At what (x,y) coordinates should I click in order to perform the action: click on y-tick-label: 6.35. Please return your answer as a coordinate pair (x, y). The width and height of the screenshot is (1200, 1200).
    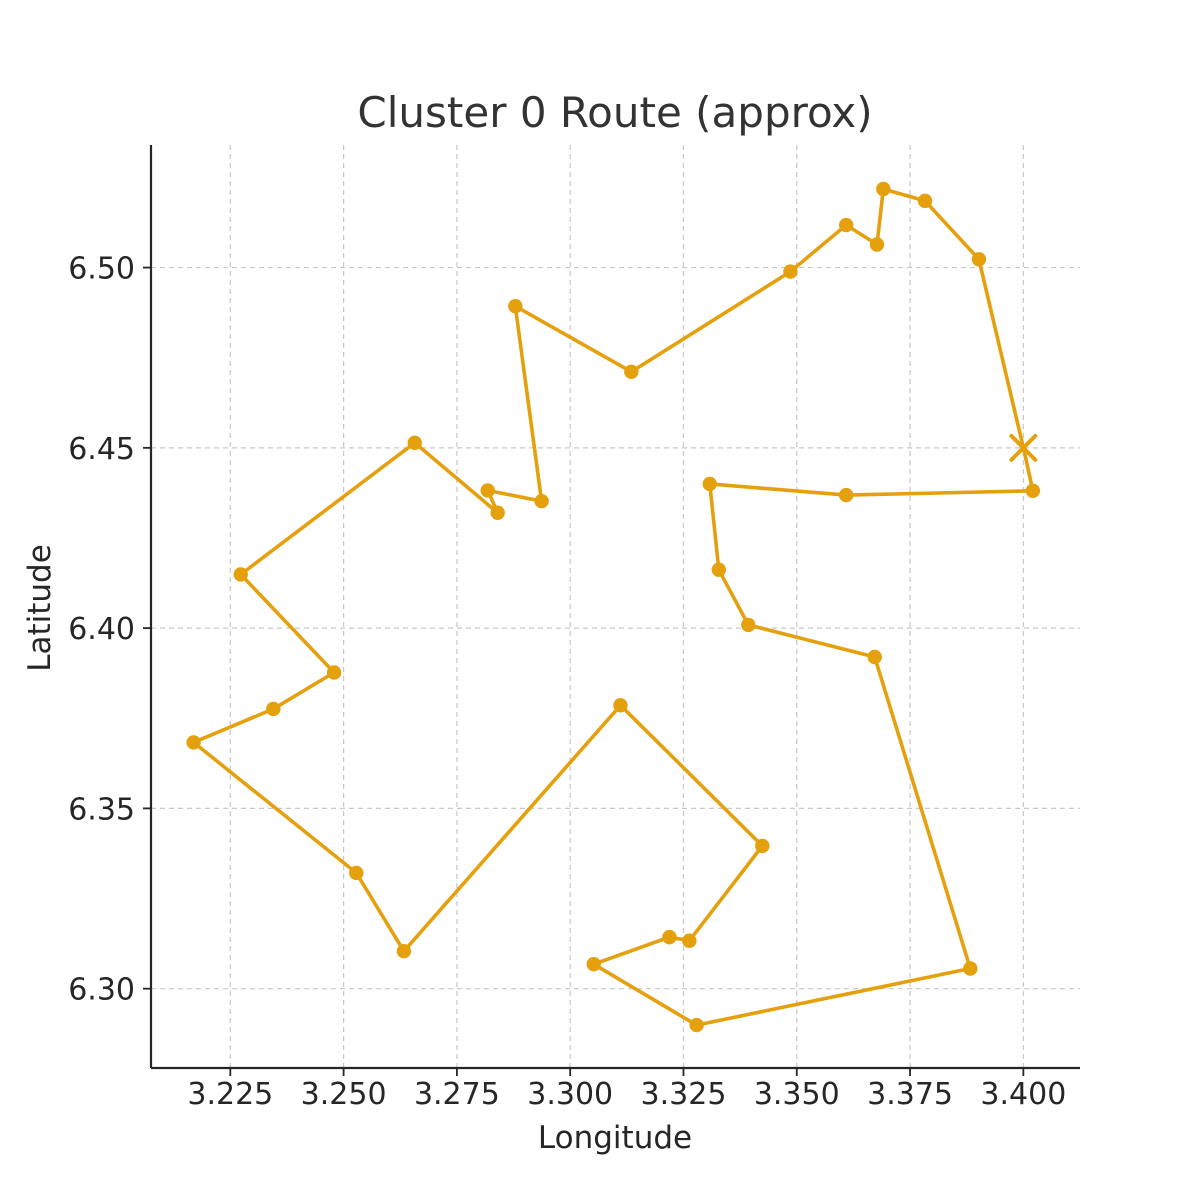
    Looking at the image, I should click on (101, 809).